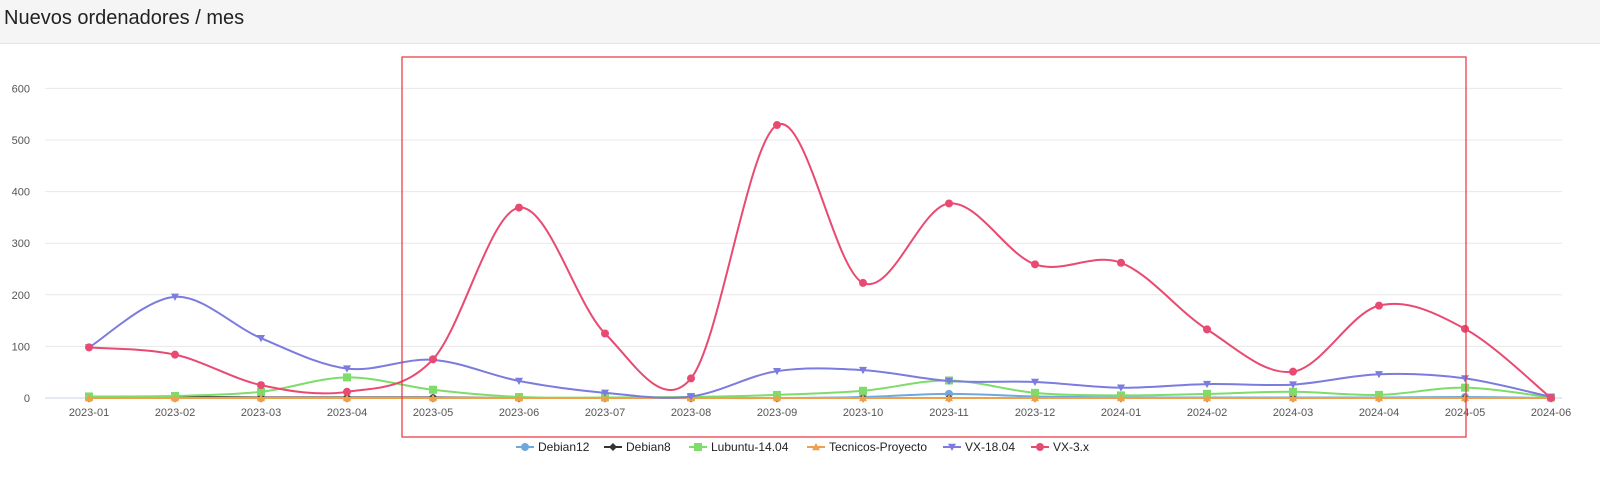  What do you see at coordinates (564, 447) in the screenshot?
I see `legend-label: Debian12` at bounding box center [564, 447].